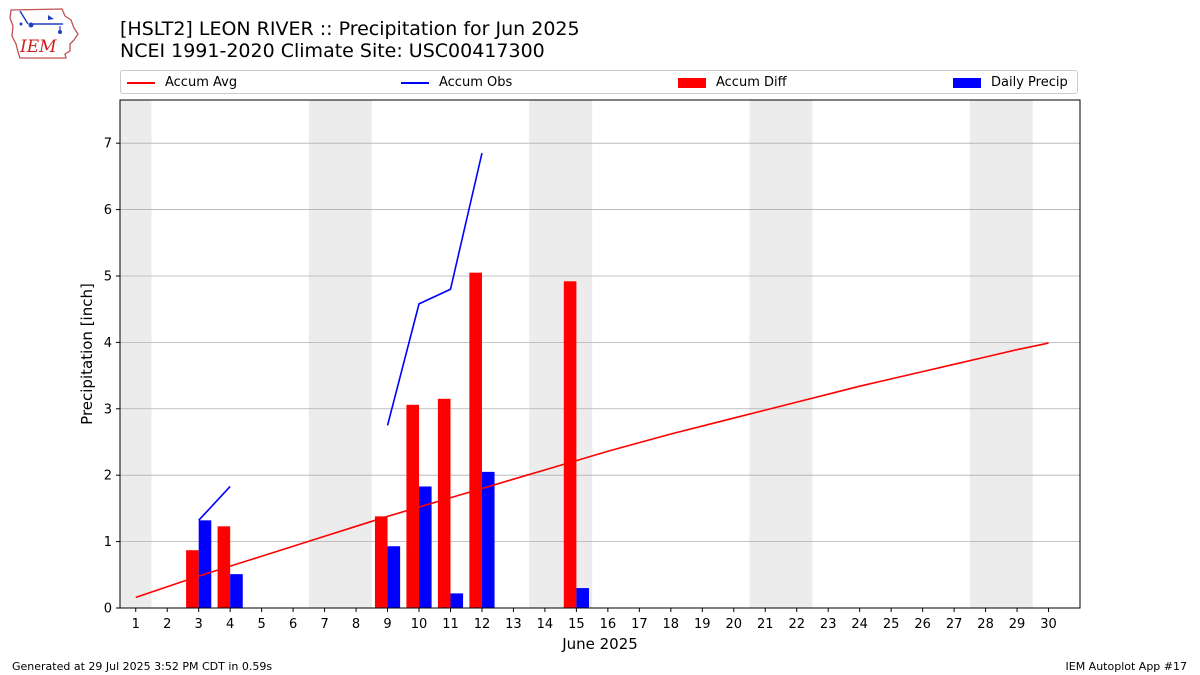 Image resolution: width=1200 pixels, height=675 pixels. Describe the element at coordinates (324, 624) in the screenshot. I see `x-tick-label-7: 7` at that location.